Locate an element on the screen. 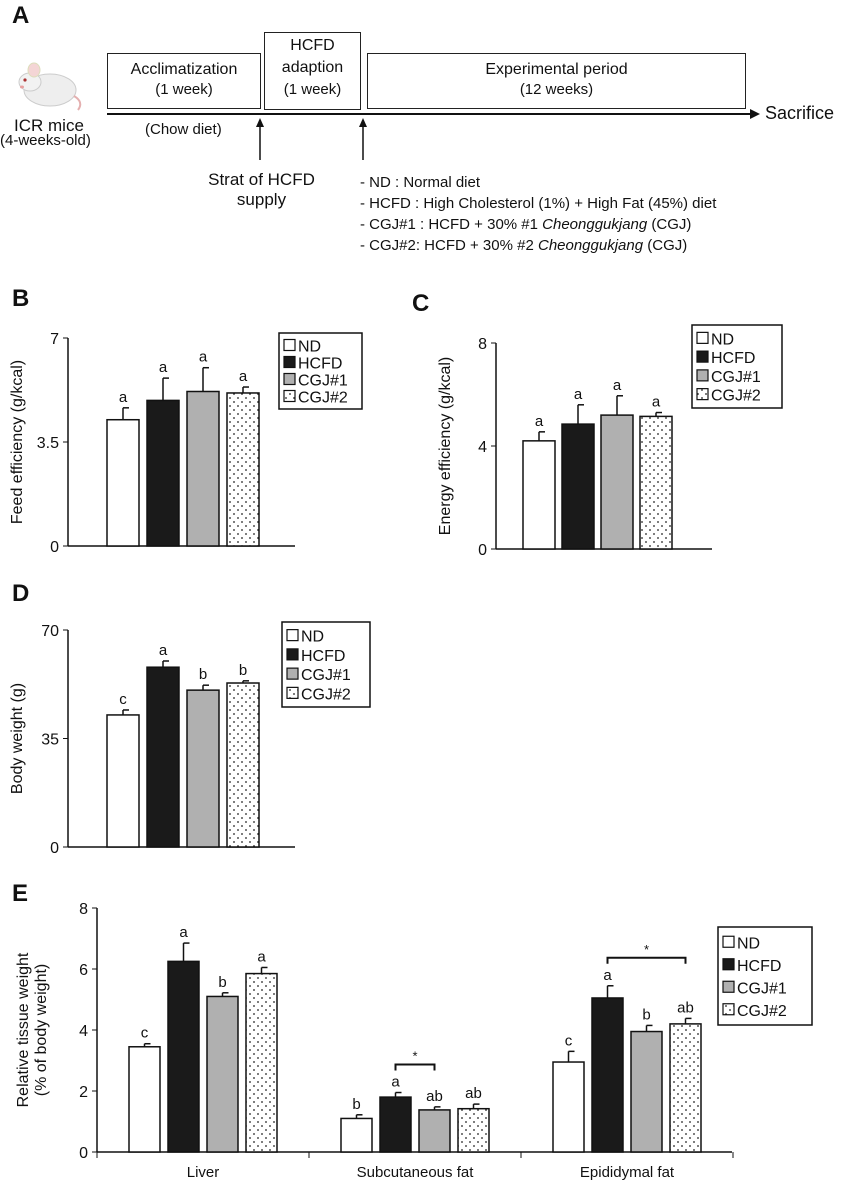 The width and height of the screenshot is (841, 1183). c-bar-nd is located at coordinates (539, 495).